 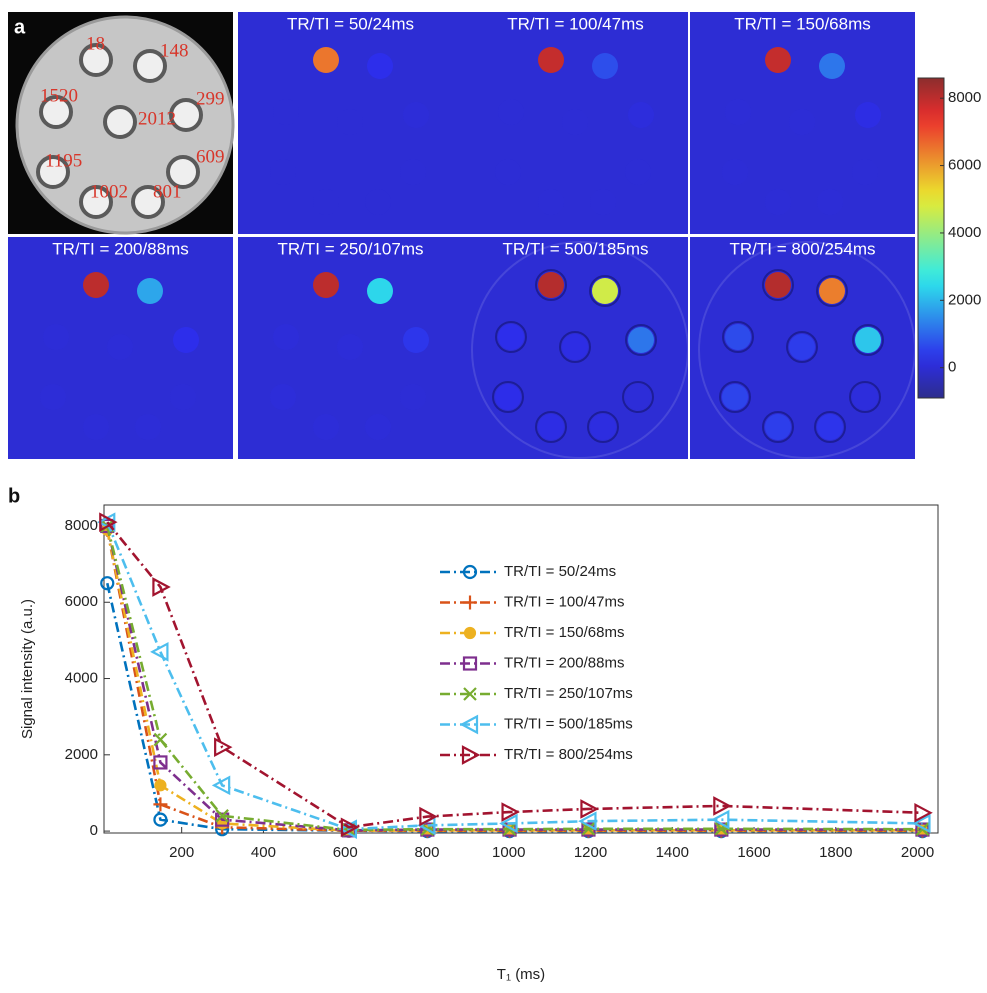 I want to click on phantom-label: 299, so click(x=210, y=98).